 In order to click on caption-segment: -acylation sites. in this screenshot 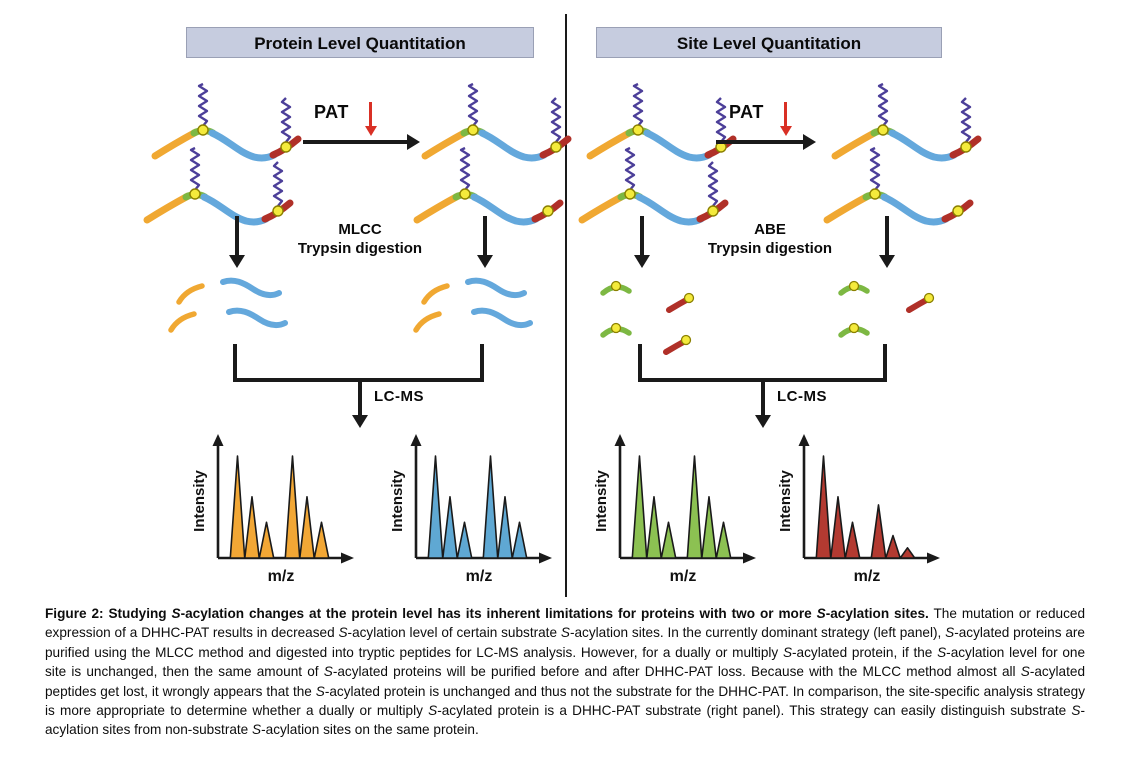, I will do `click(877, 613)`.